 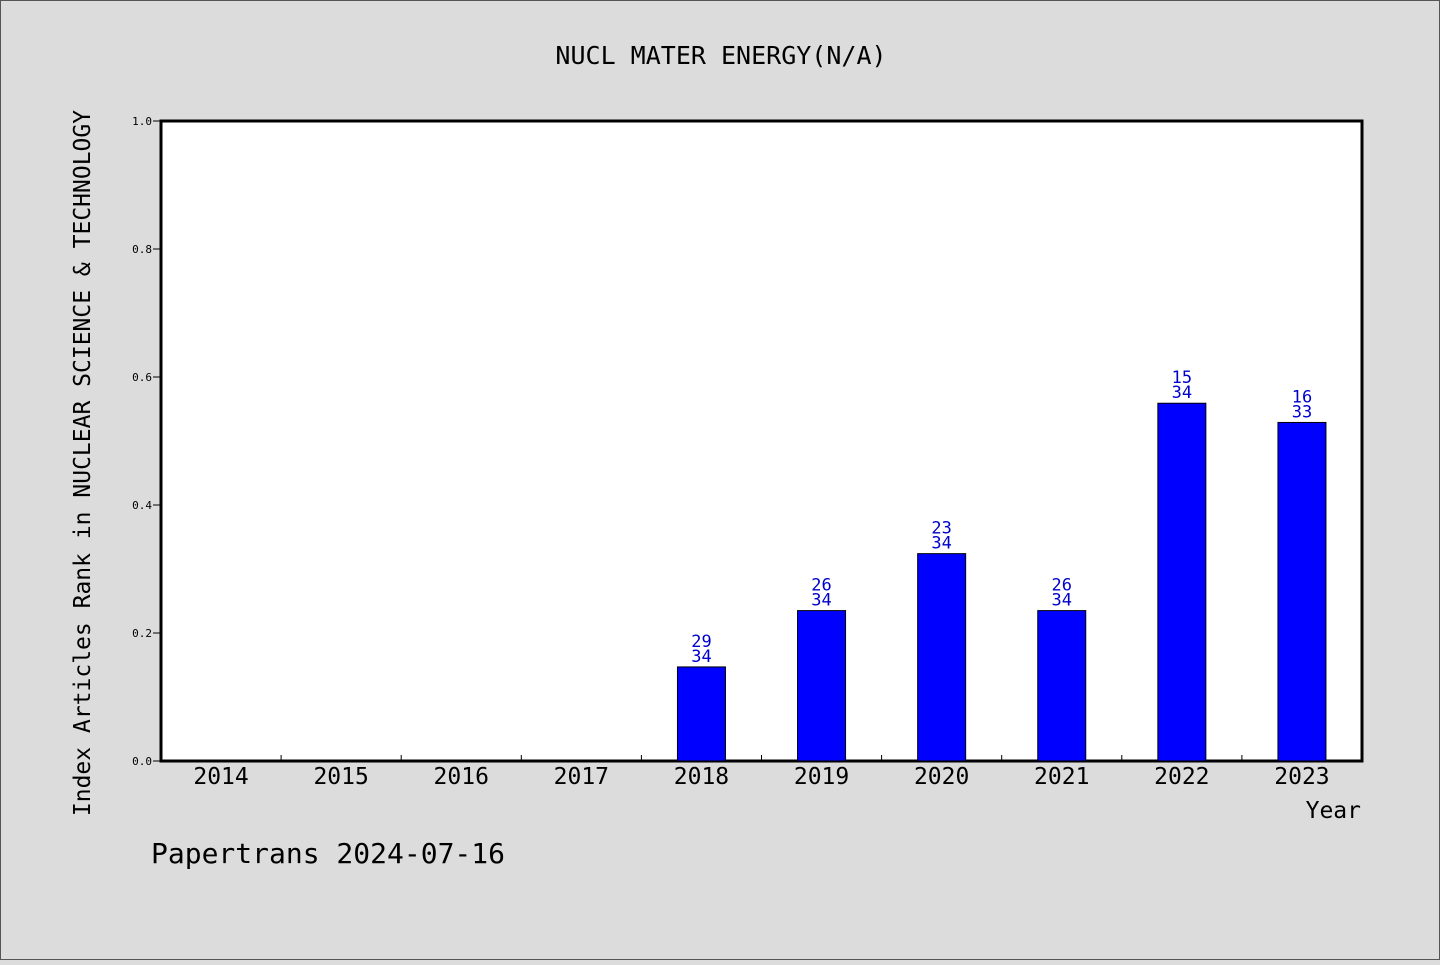 What do you see at coordinates (701, 642) in the screenshot?
I see `bar-label-rank: 29` at bounding box center [701, 642].